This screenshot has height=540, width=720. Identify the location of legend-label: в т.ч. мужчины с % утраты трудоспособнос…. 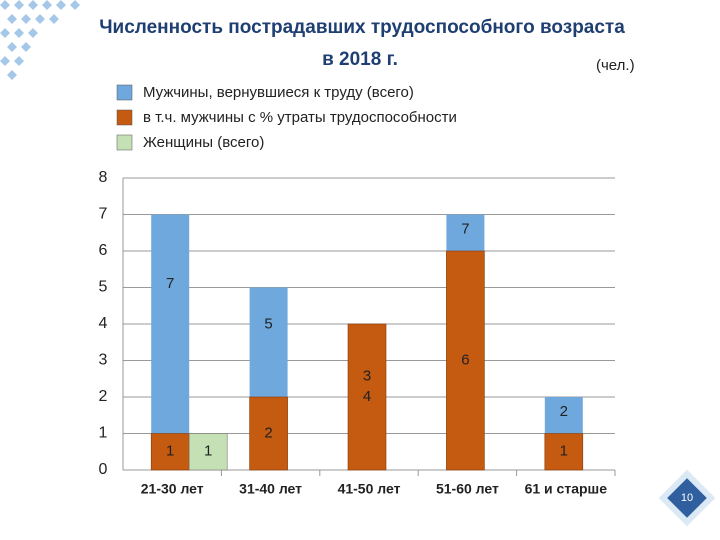
(300, 117).